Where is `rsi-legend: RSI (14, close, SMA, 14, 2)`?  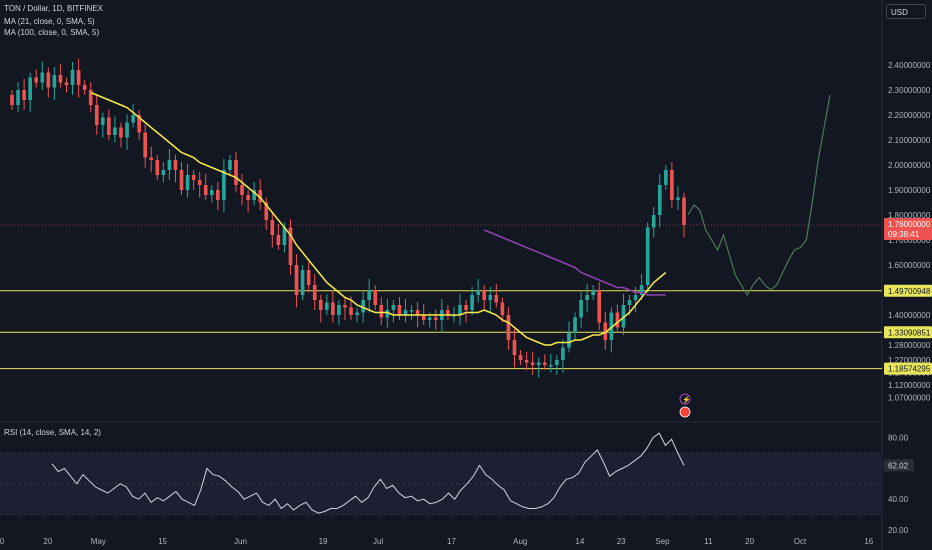
rsi-legend: RSI (14, close, SMA, 14, 2) is located at coordinates (52, 432).